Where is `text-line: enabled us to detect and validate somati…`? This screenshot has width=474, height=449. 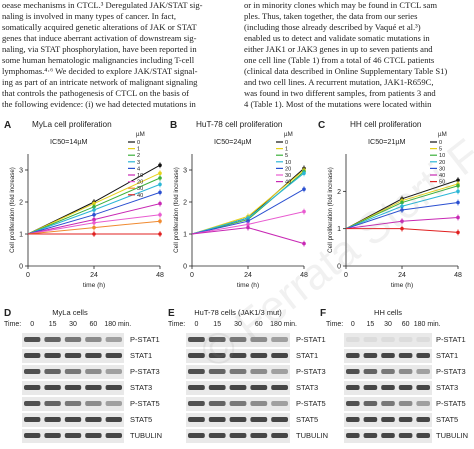
text-line: enabled us to detect and validate somati… is located at coordinates (337, 38).